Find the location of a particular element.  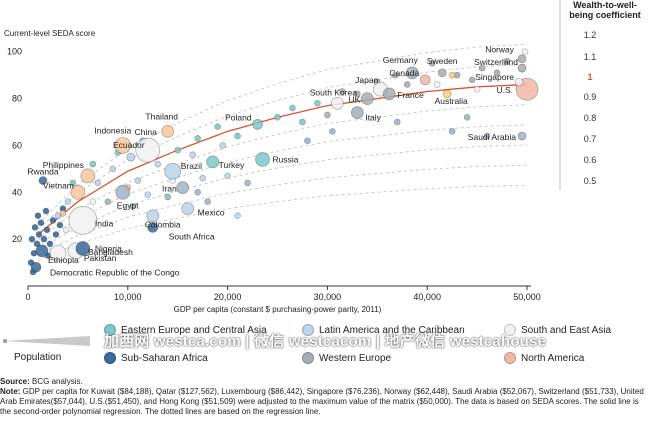

country-label: Germany is located at coordinates (401, 60).